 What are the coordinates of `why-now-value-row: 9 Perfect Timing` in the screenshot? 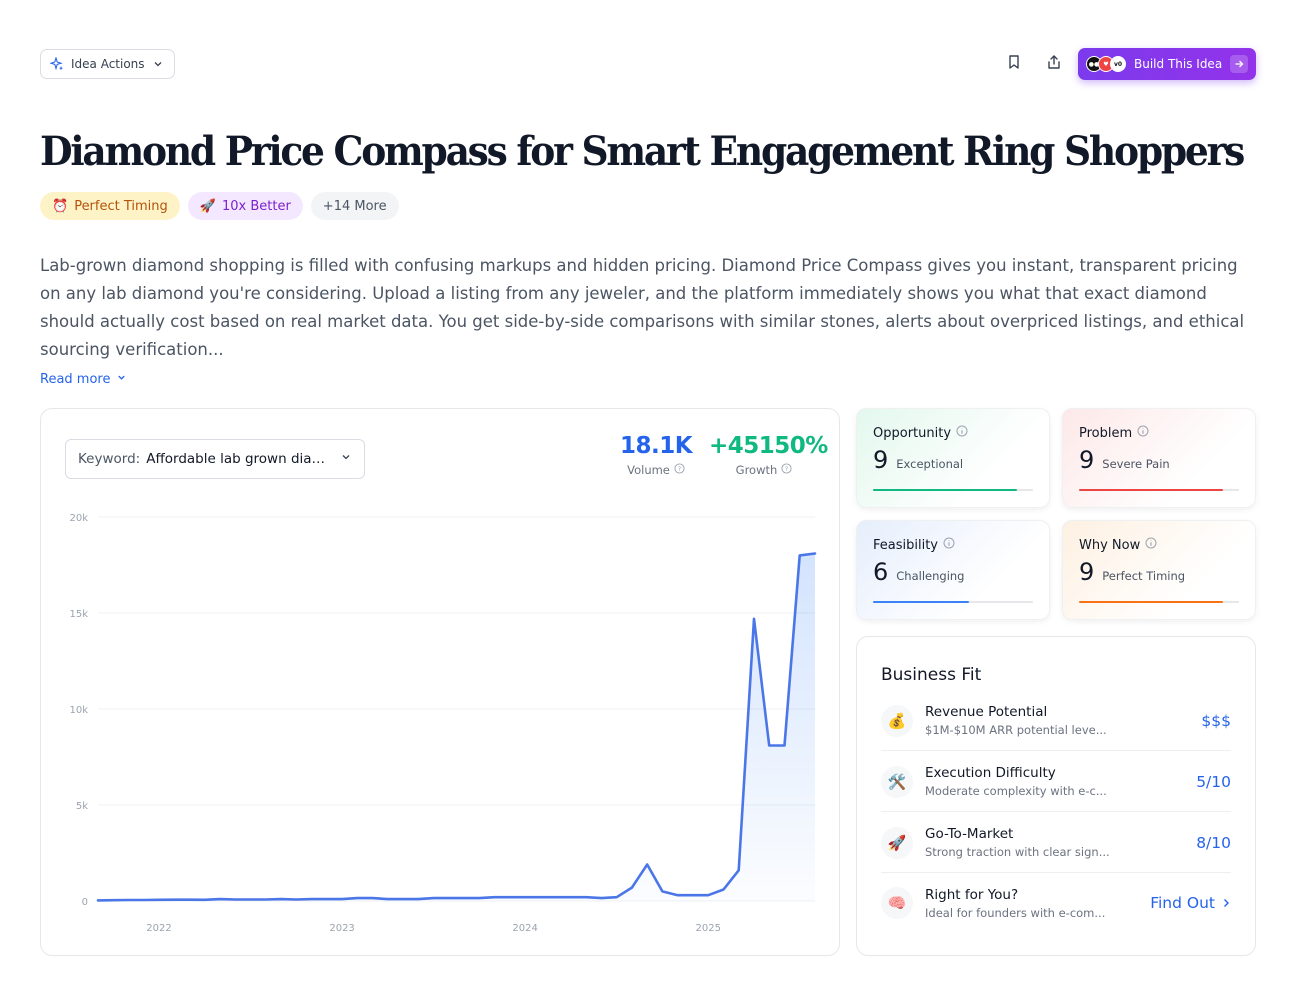 It's located at (1159, 572).